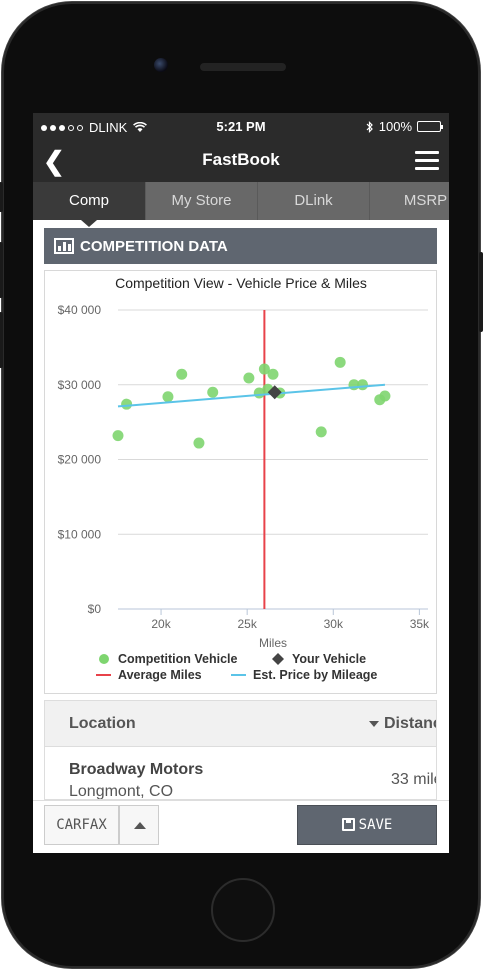  What do you see at coordinates (81, 825) in the screenshot?
I see `carfax-button: CARFAX` at bounding box center [81, 825].